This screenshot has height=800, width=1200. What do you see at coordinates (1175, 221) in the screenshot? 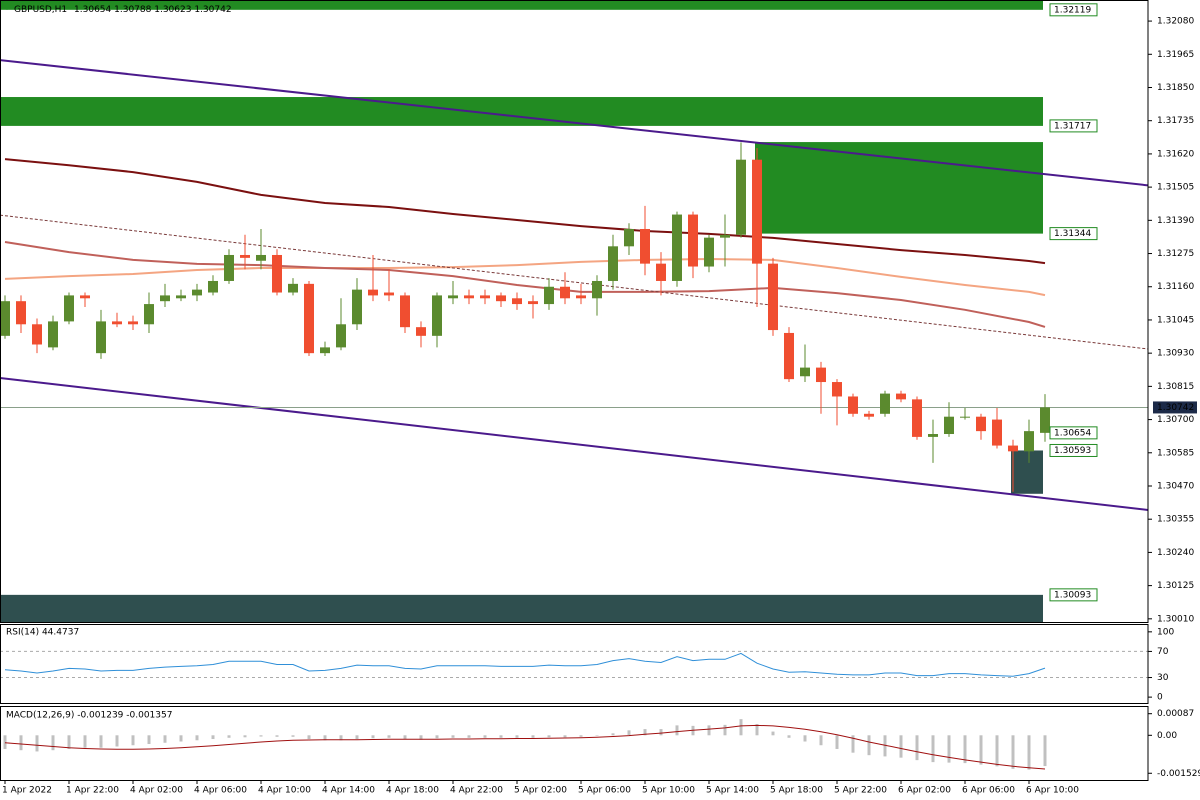
I see `y-tick-label: 1.31390` at bounding box center [1175, 221].